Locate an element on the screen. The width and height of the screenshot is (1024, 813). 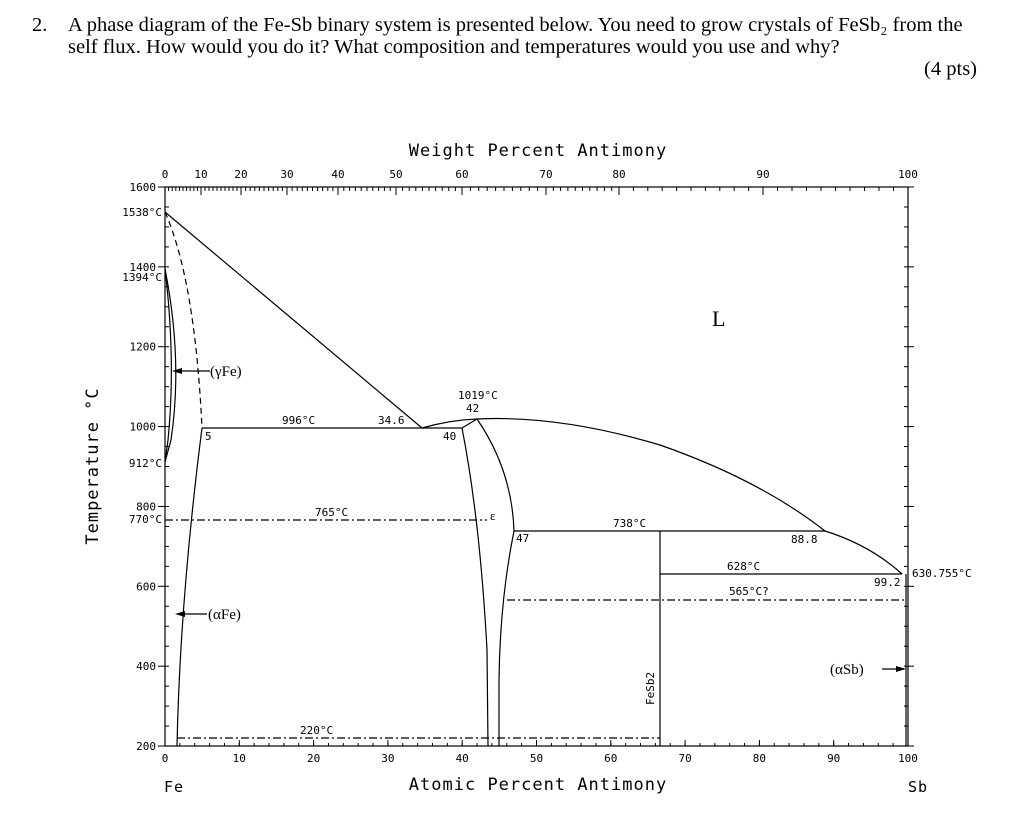
weight-tick-label: 70 is located at coordinates (545, 174).